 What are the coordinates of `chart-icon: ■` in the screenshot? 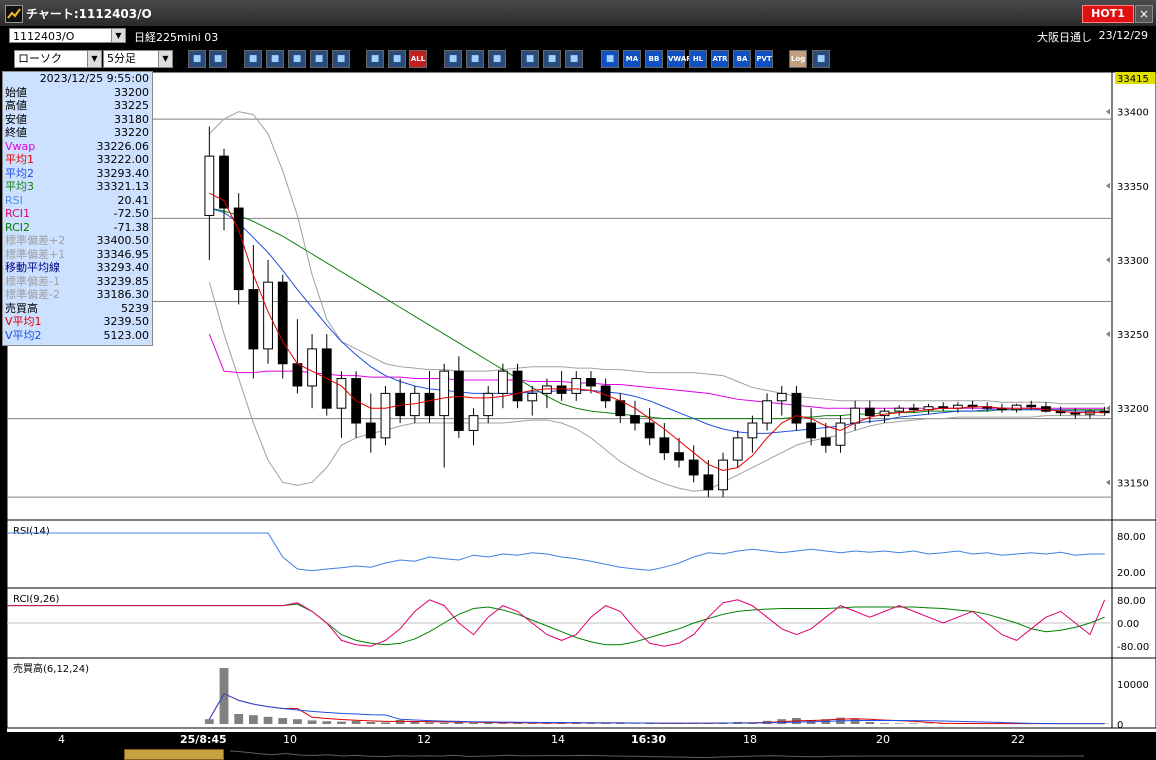 It's located at (297, 59).